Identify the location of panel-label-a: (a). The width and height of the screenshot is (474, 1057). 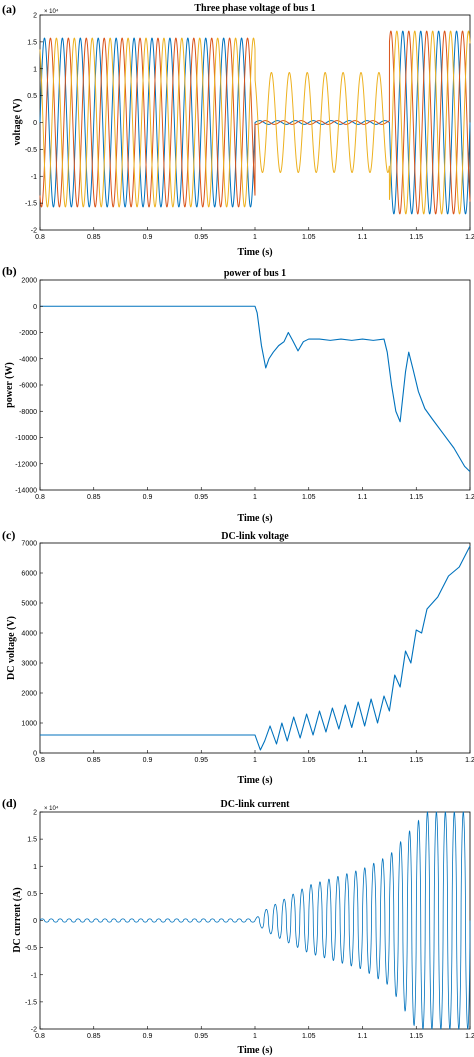
(9, 9).